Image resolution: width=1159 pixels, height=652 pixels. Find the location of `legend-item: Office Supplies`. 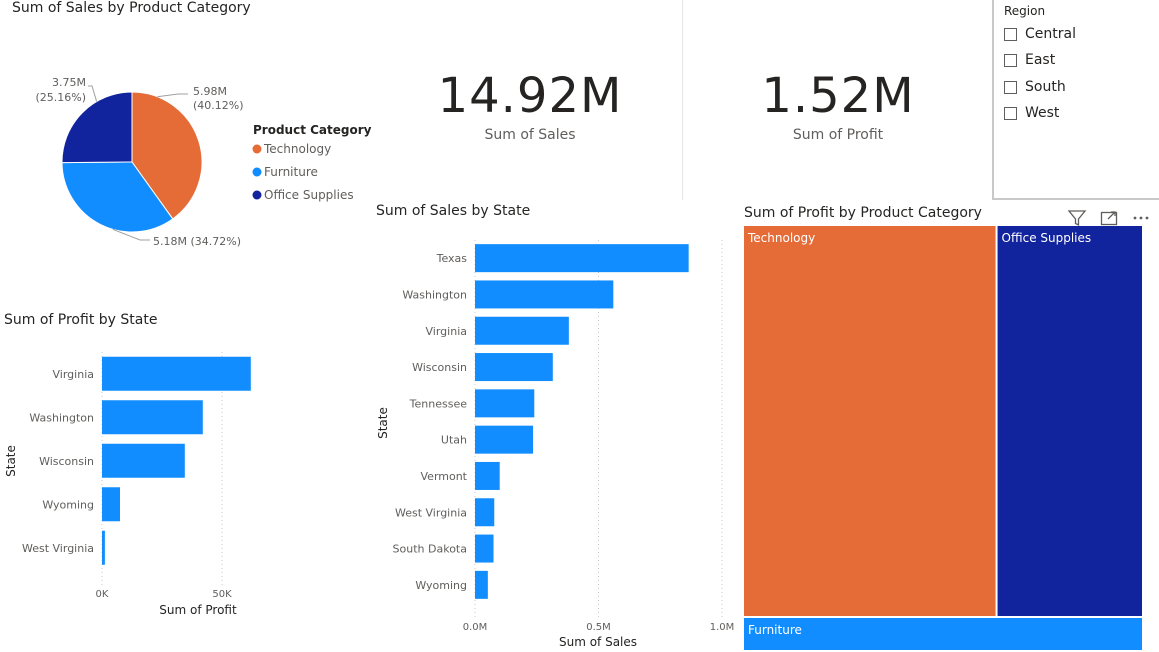

legend-item: Office Supplies is located at coordinates (303, 195).